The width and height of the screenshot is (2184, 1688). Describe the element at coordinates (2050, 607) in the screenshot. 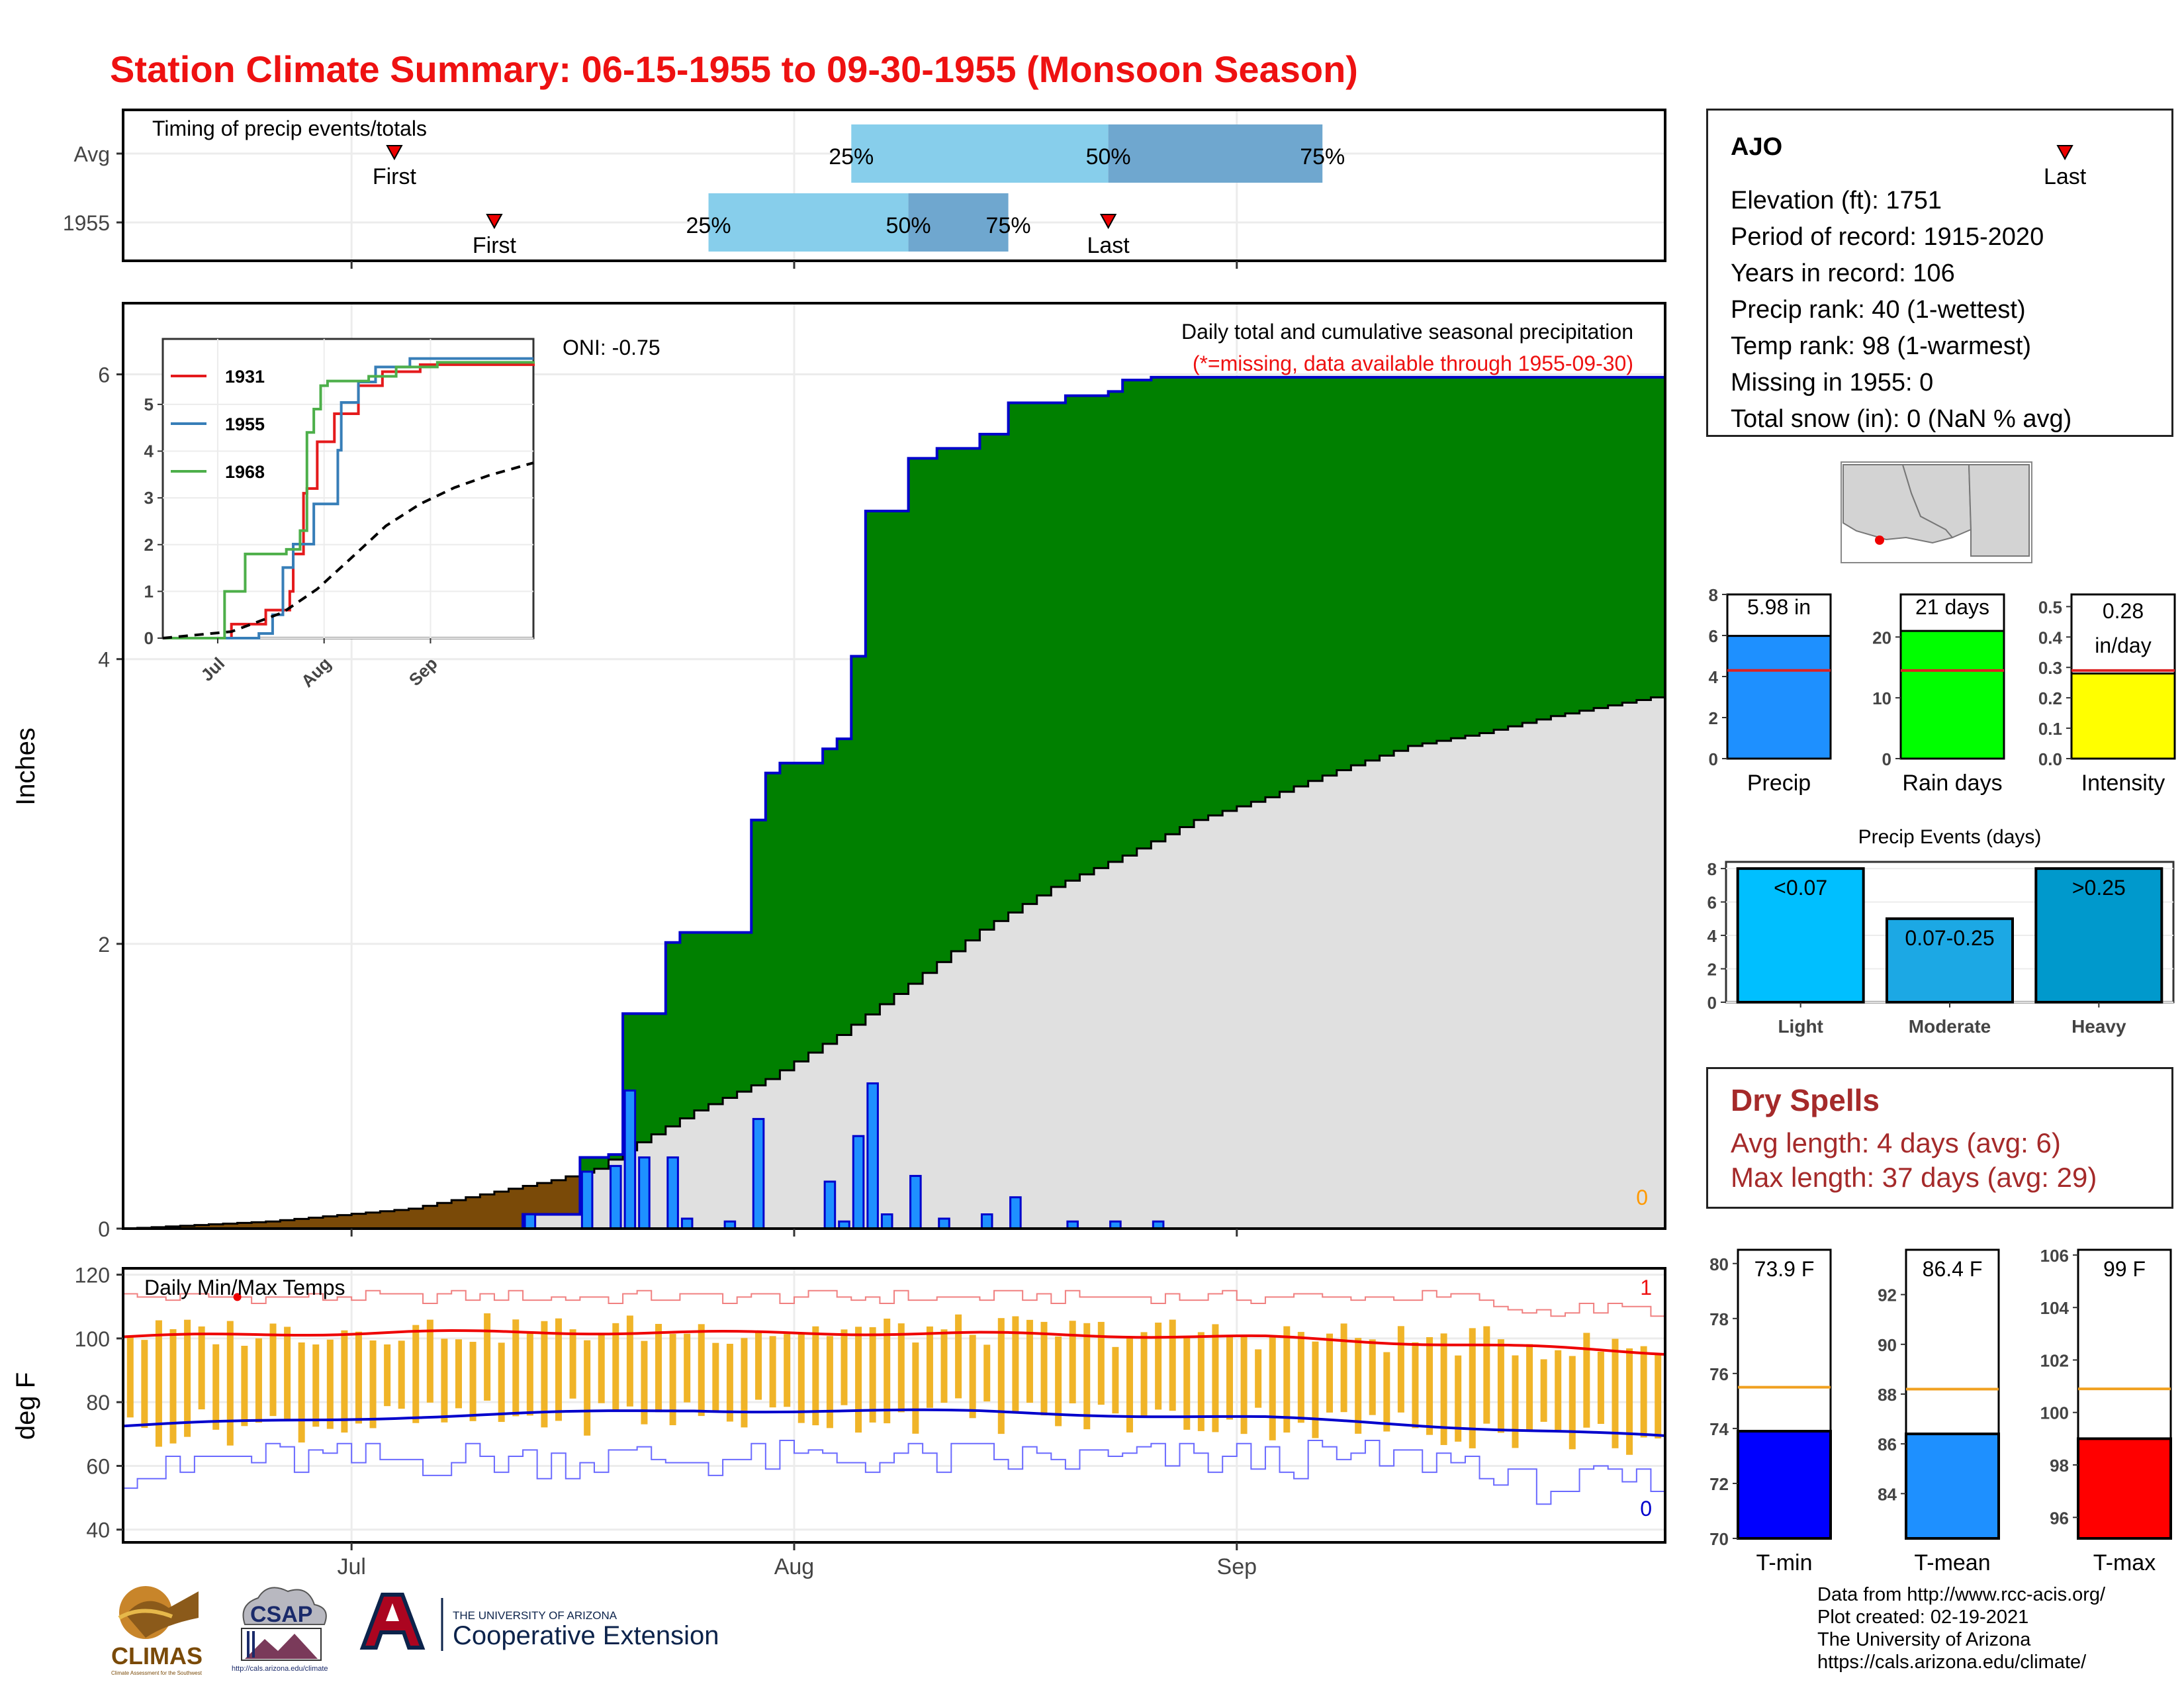

I see `total-ytick-label: 0.5` at that location.